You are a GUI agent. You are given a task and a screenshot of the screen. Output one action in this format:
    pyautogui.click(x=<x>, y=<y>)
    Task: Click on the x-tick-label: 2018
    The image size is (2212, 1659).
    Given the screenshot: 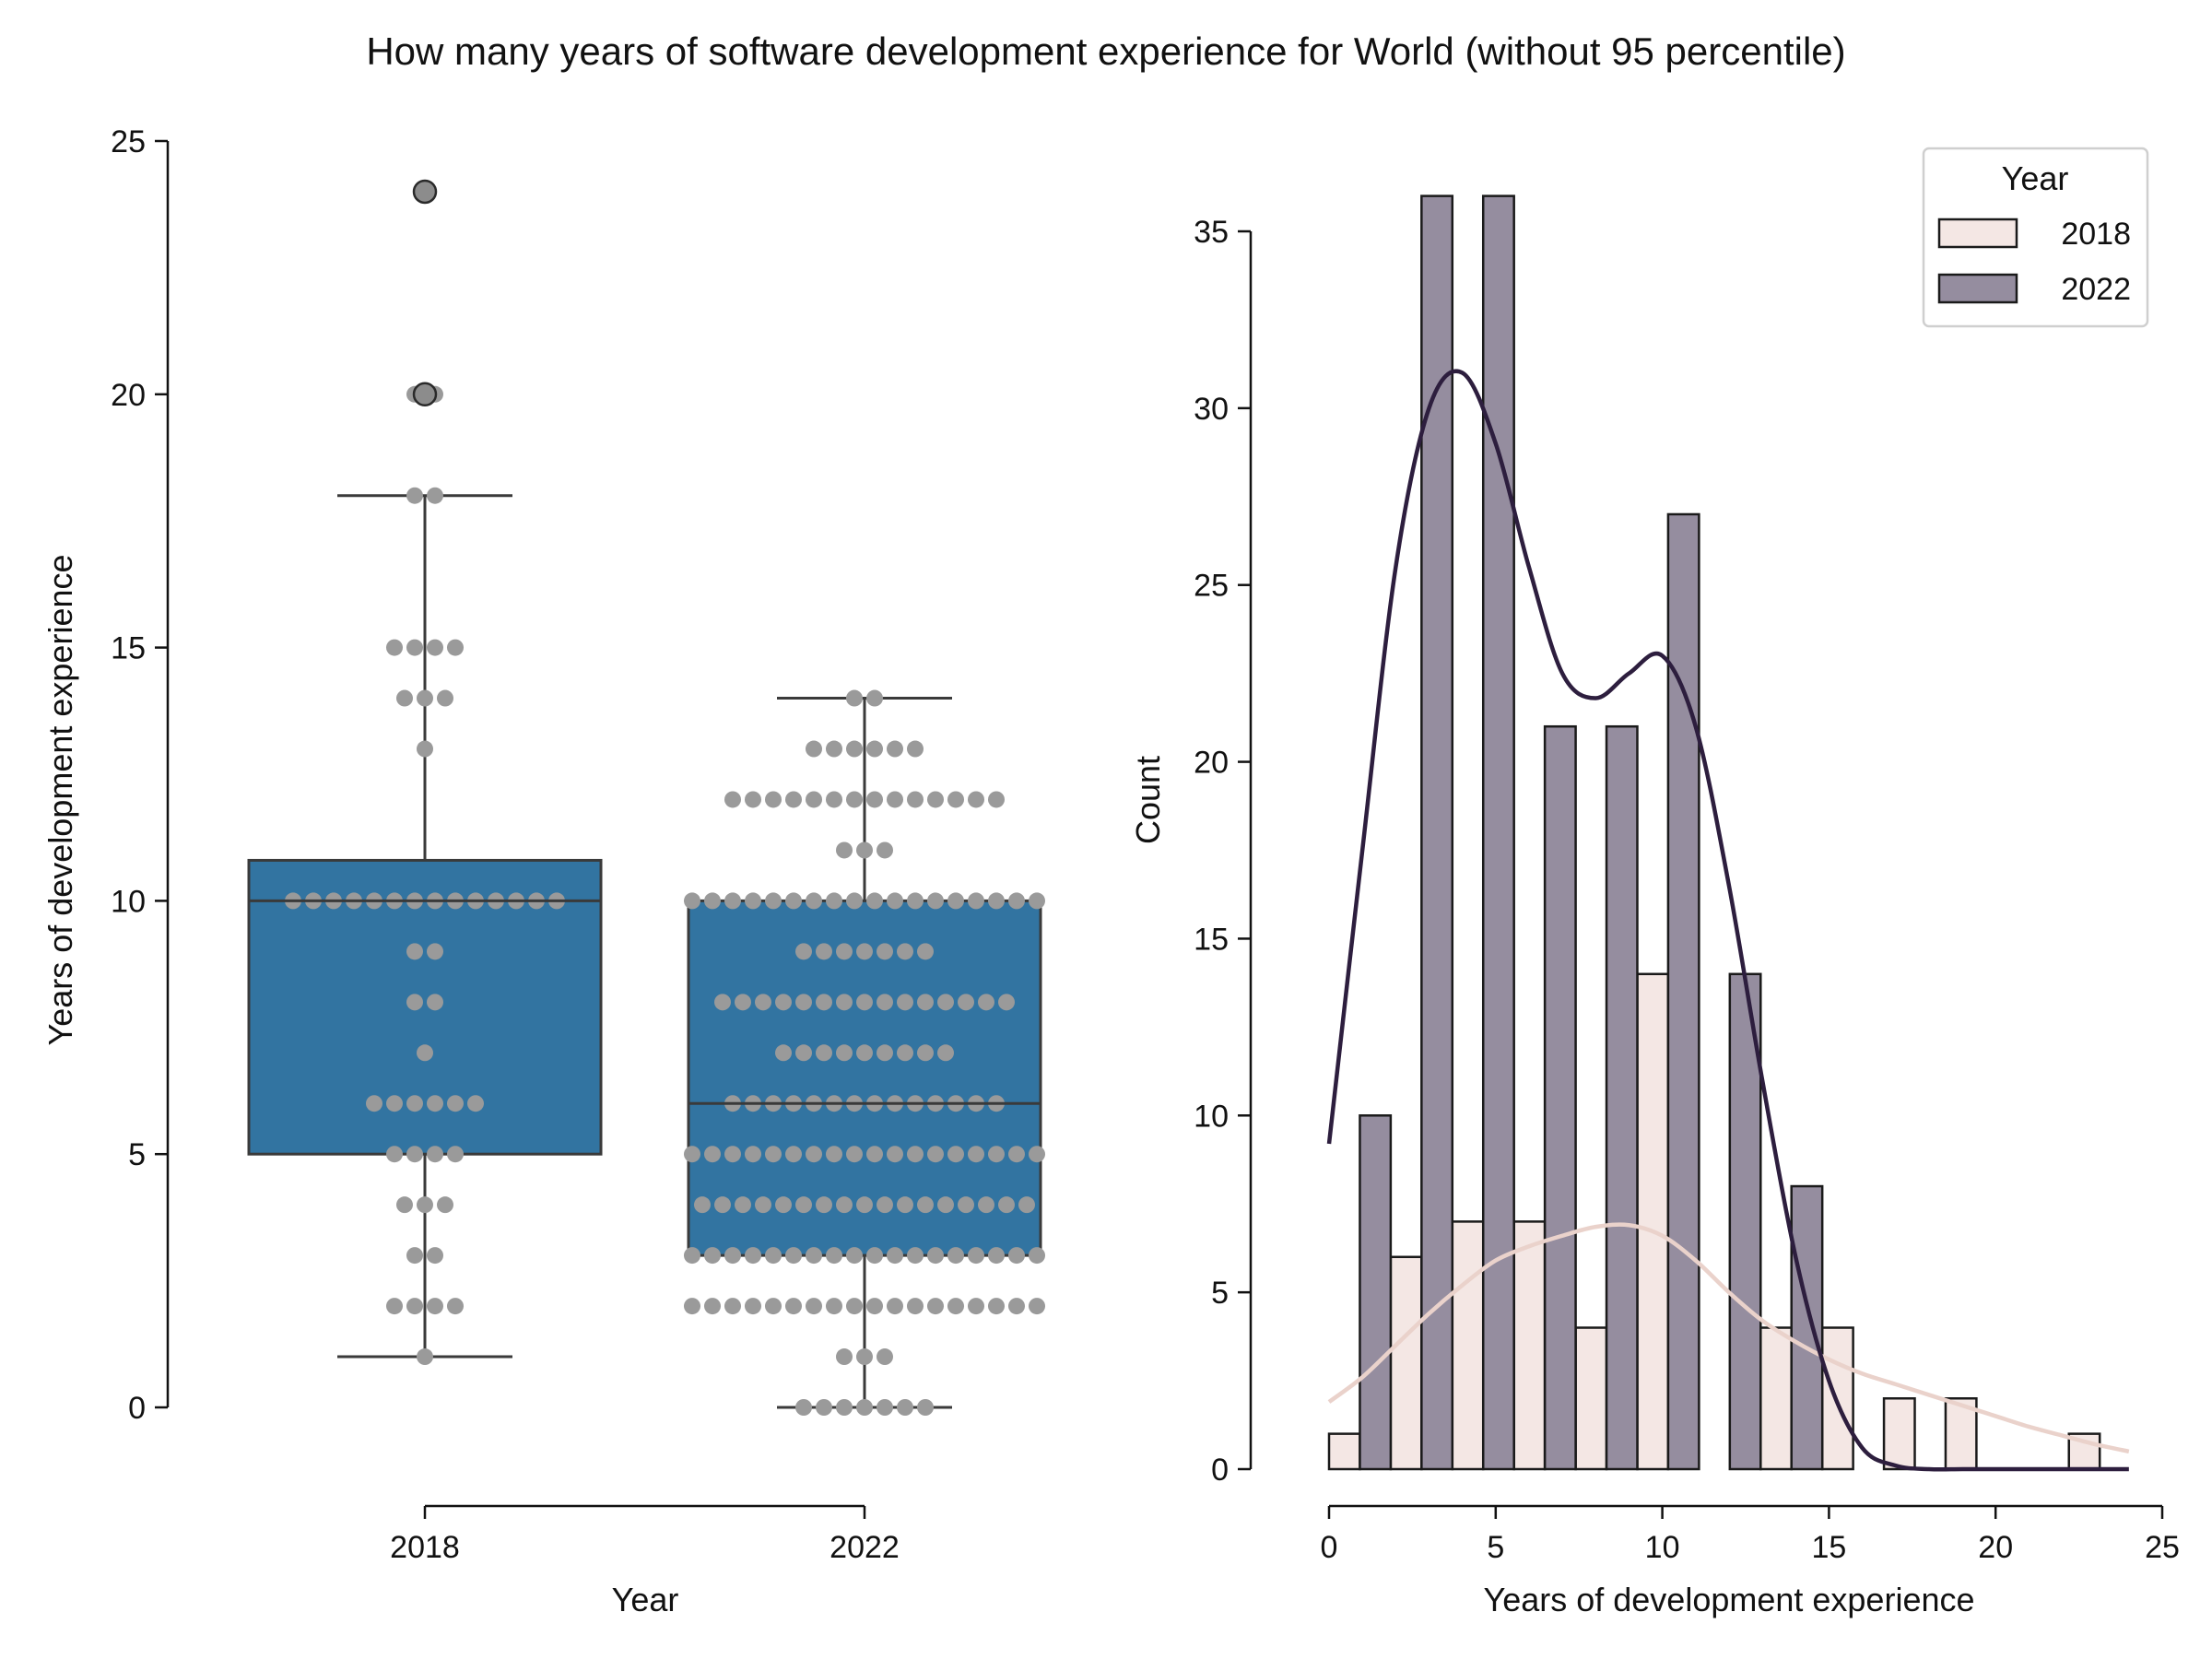 What is the action you would take?
    pyautogui.click(x=425, y=1547)
    